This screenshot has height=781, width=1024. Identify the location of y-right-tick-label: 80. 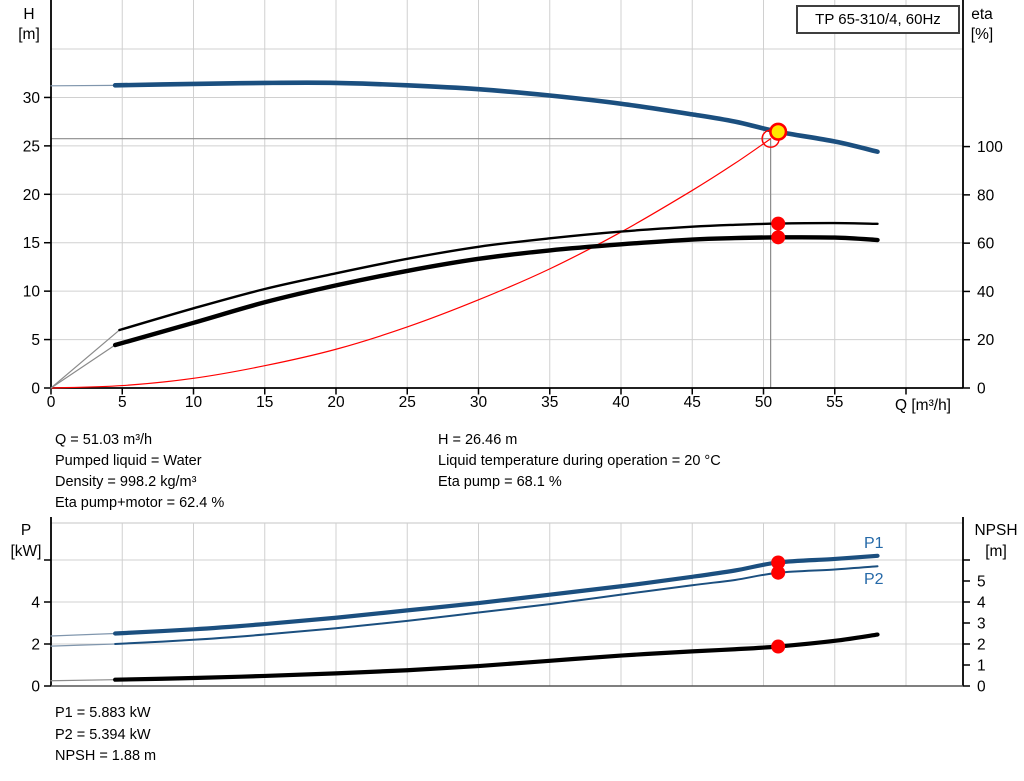
(986, 195).